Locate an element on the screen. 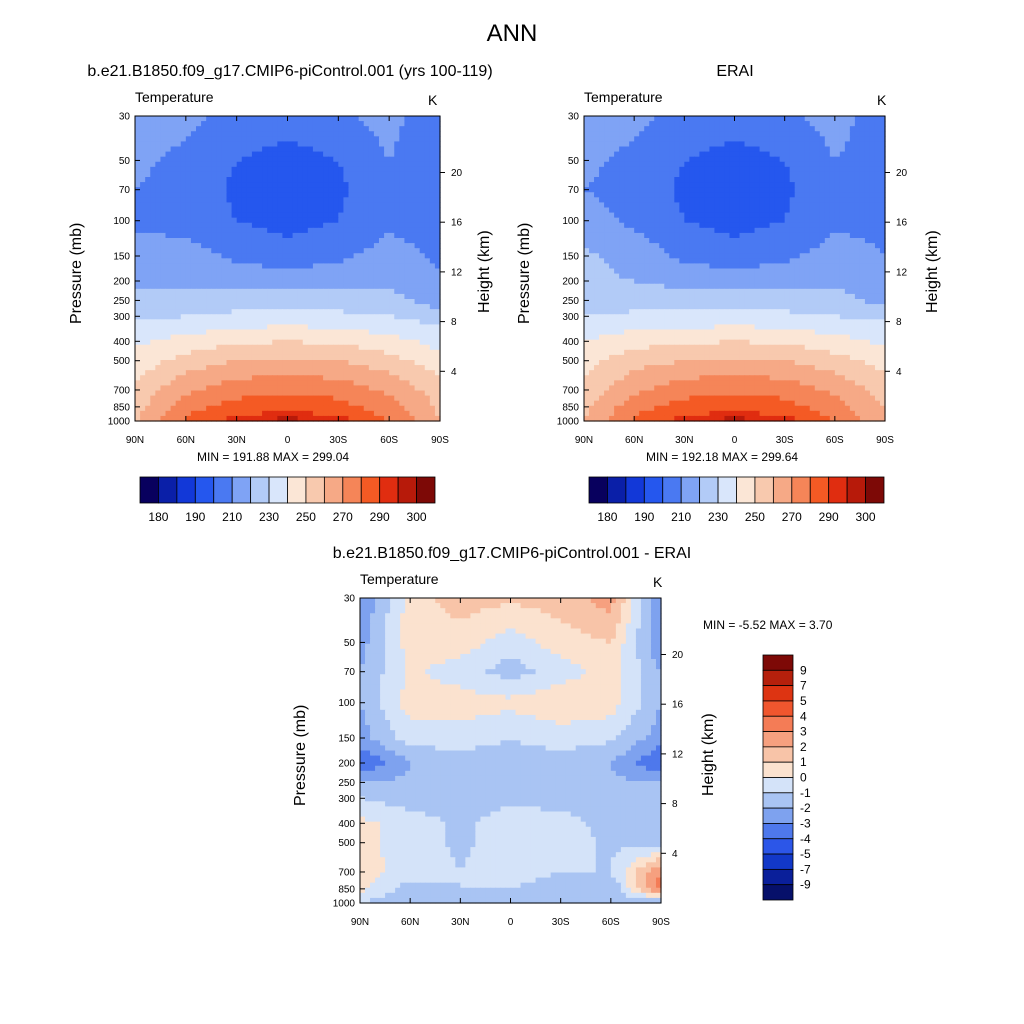 The height and width of the screenshot is (1024, 1024). pressure-tick-label: 30 is located at coordinates (125, 117).